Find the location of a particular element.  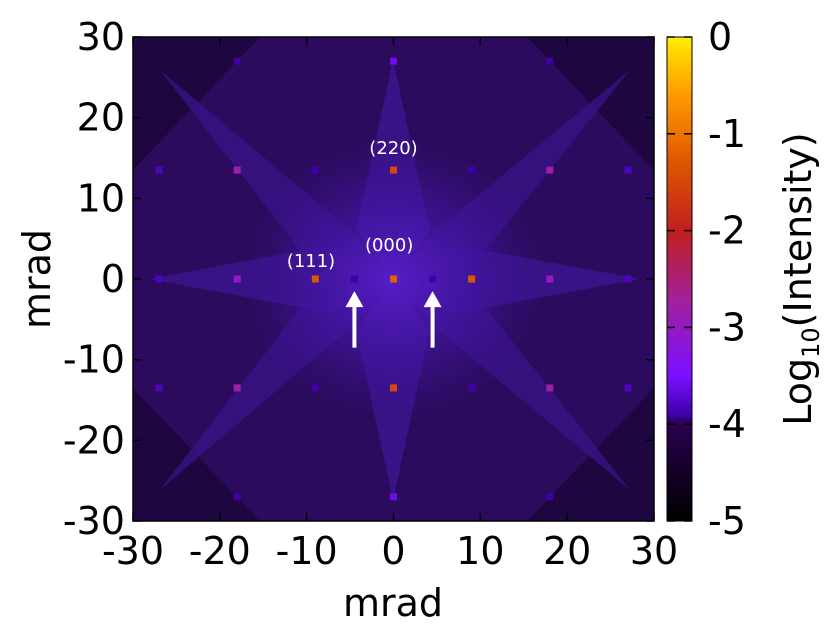

colorbar-label: Log10(Intensity) is located at coordinates (800, 278).